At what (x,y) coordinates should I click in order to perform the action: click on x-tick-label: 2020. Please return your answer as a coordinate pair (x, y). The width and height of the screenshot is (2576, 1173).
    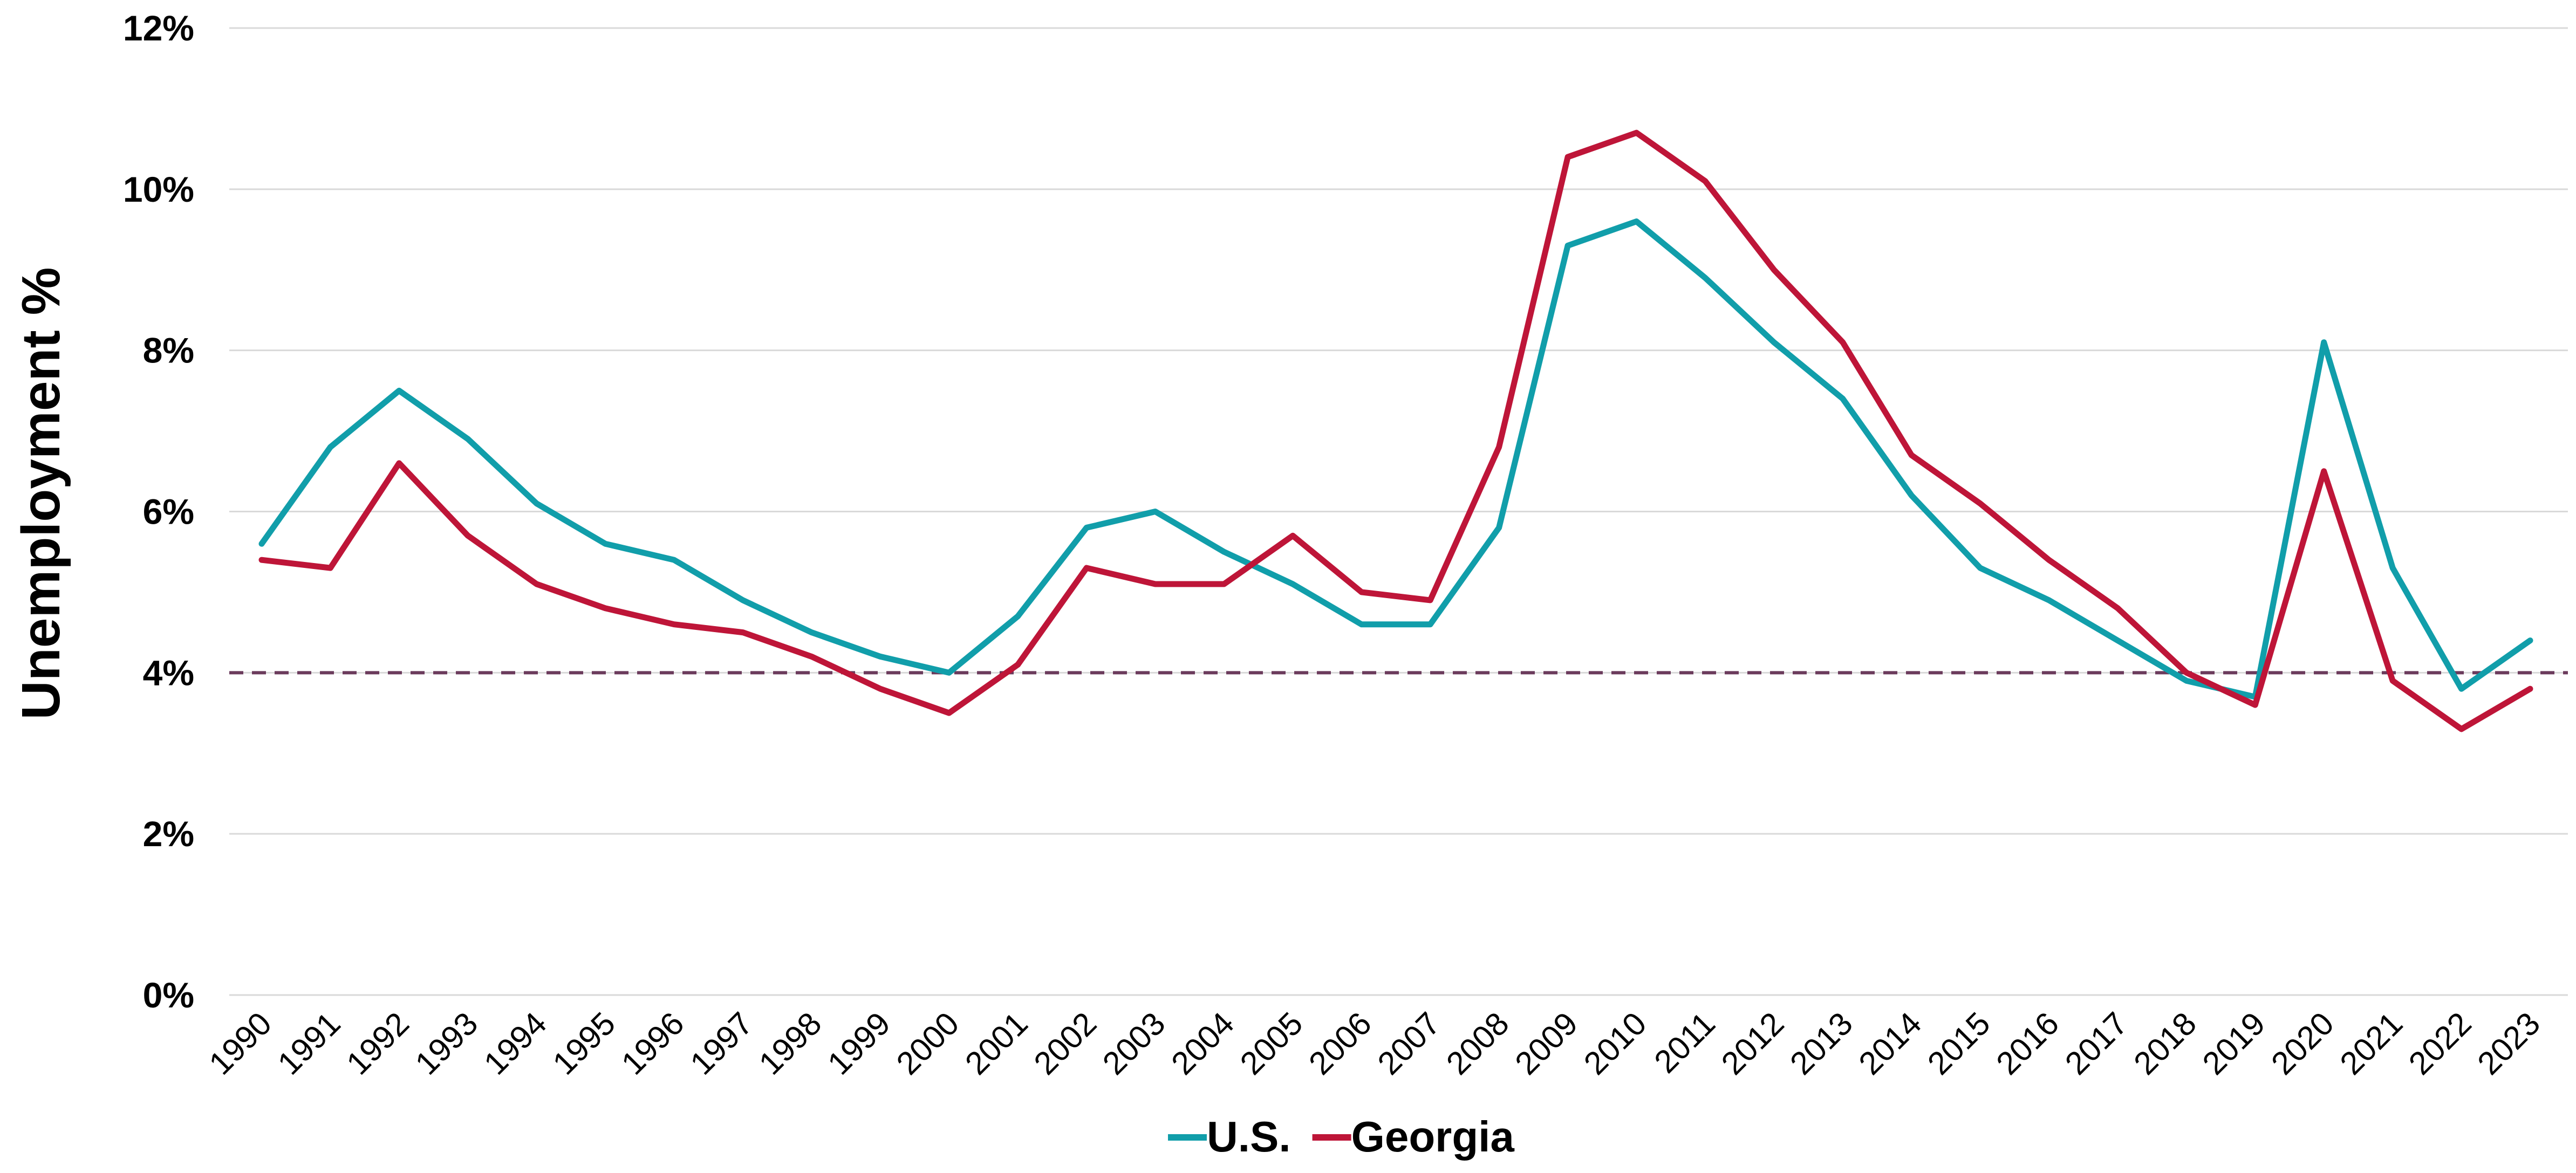
    Looking at the image, I should click on (2302, 1043).